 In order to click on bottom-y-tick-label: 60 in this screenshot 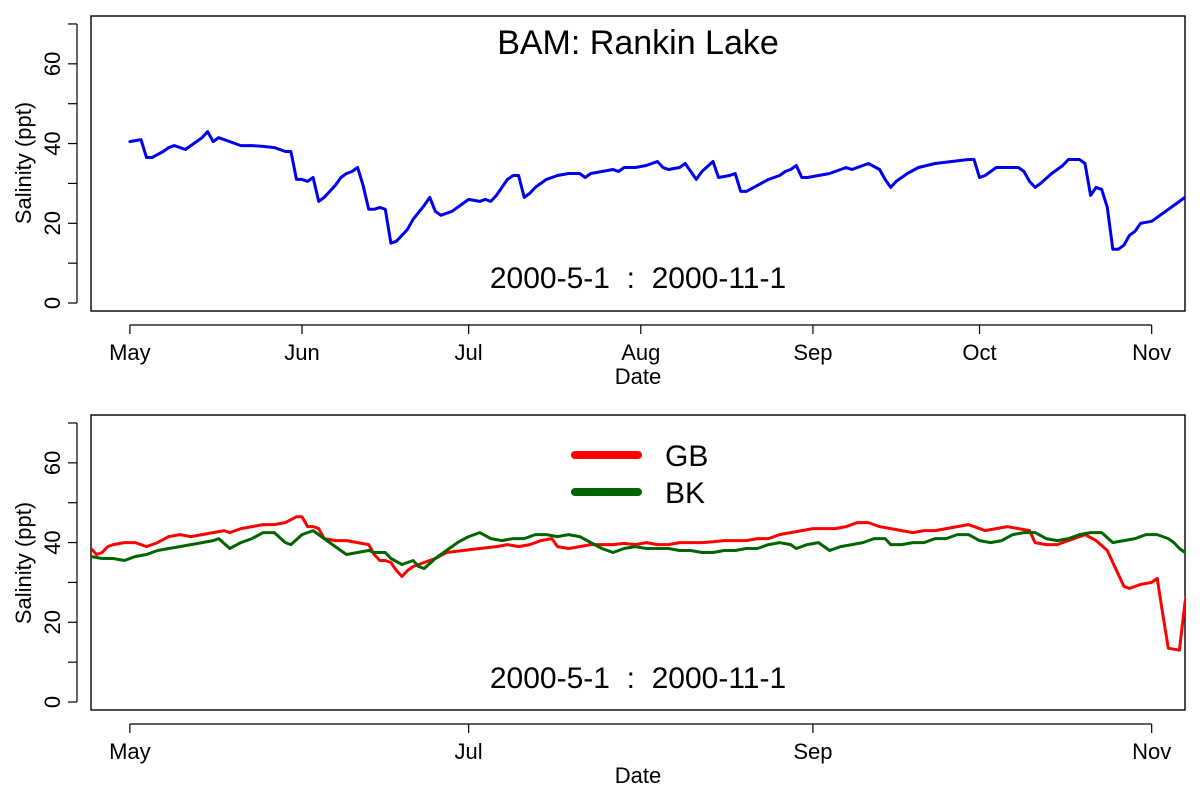, I will do `click(52, 463)`.